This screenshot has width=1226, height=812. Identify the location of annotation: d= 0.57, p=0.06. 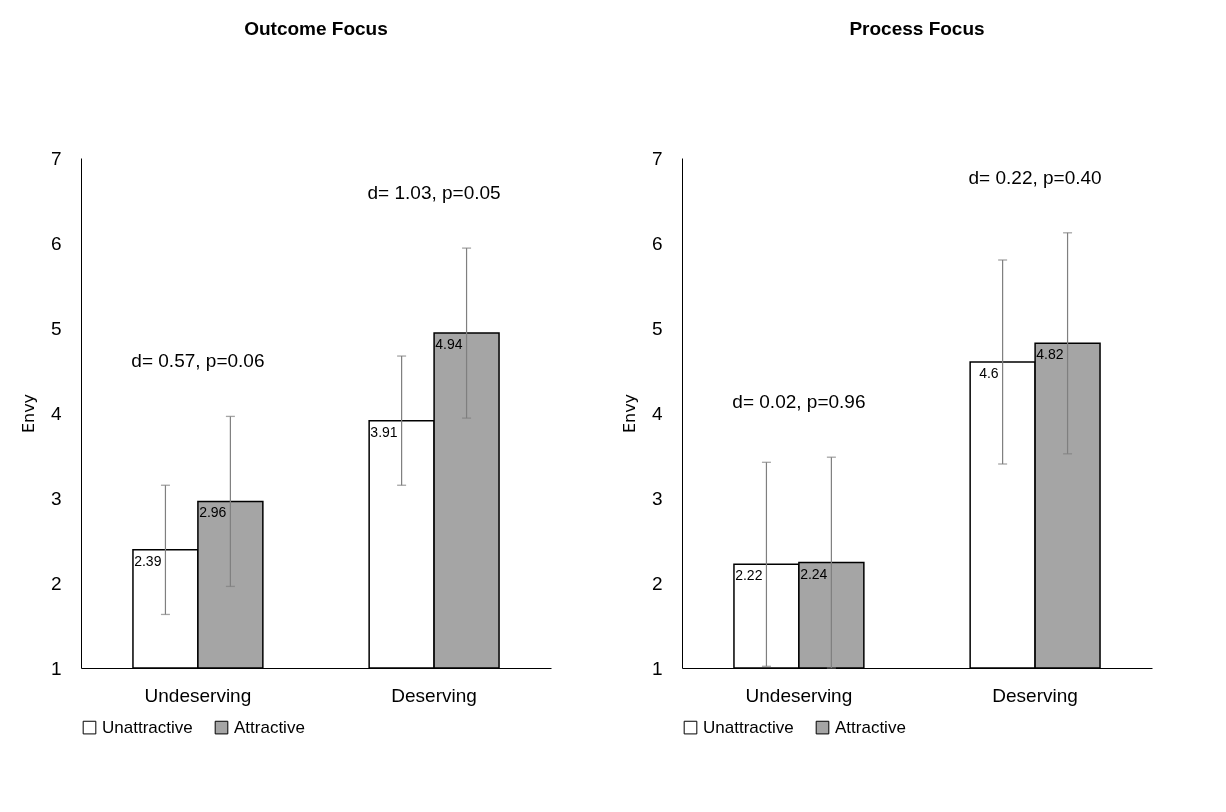
(198, 361).